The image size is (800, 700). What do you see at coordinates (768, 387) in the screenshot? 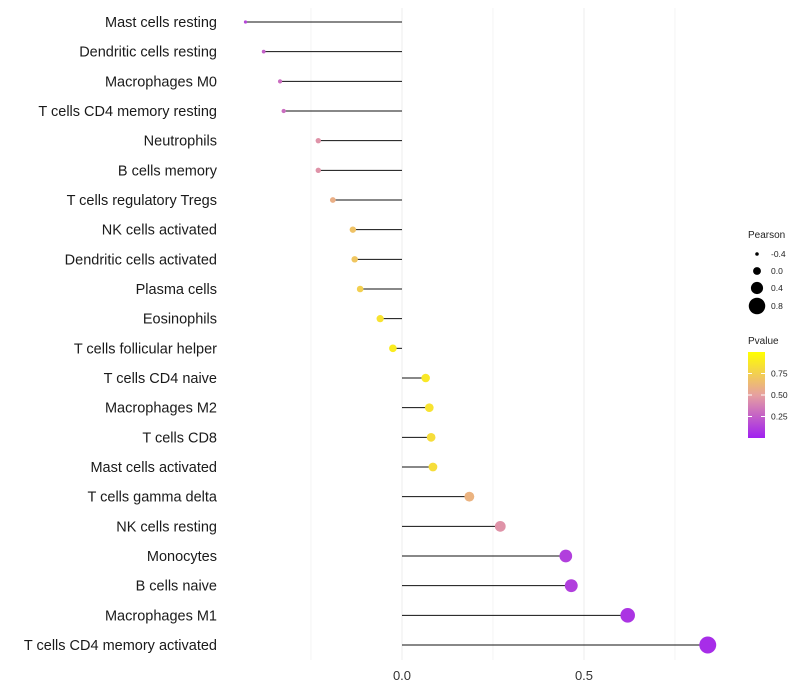
I see `color-legend: Pvalue 0.75 0.50 0.25` at bounding box center [768, 387].